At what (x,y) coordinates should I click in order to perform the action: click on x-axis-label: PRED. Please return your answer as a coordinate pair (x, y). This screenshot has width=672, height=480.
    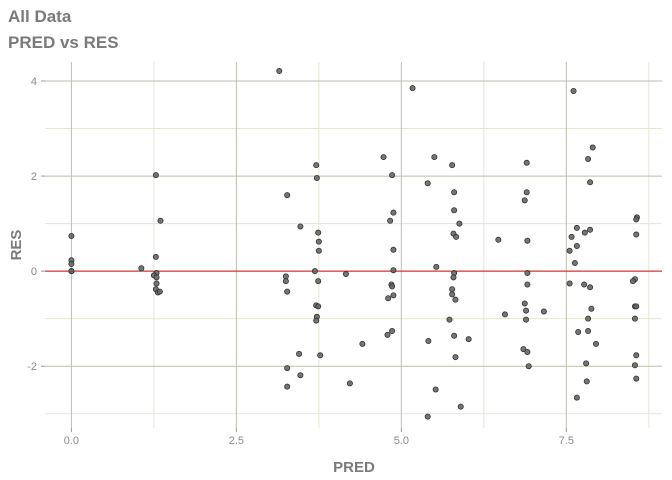
    Looking at the image, I should click on (354, 467).